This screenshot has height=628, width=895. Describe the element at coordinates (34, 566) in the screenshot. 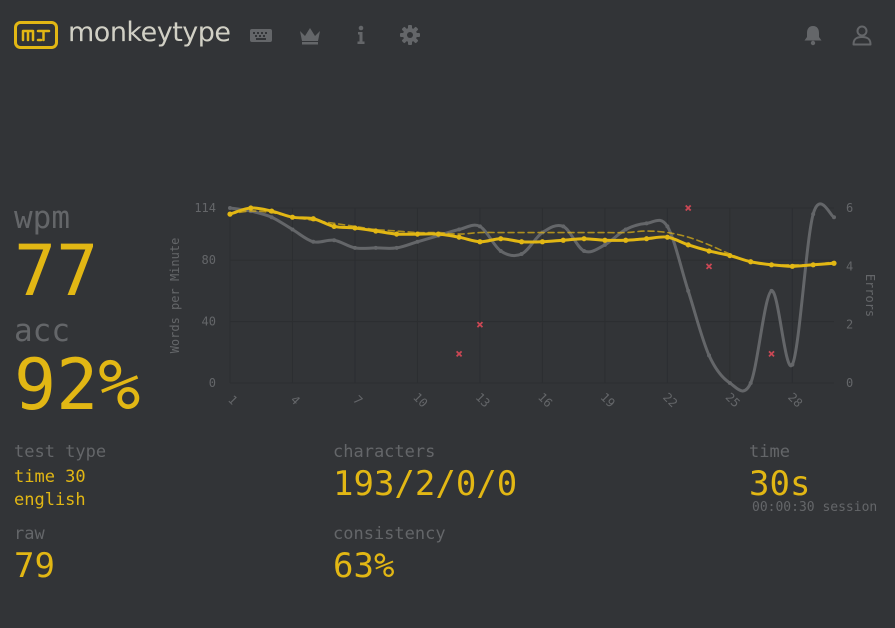

I see `raw-value: 79` at that location.